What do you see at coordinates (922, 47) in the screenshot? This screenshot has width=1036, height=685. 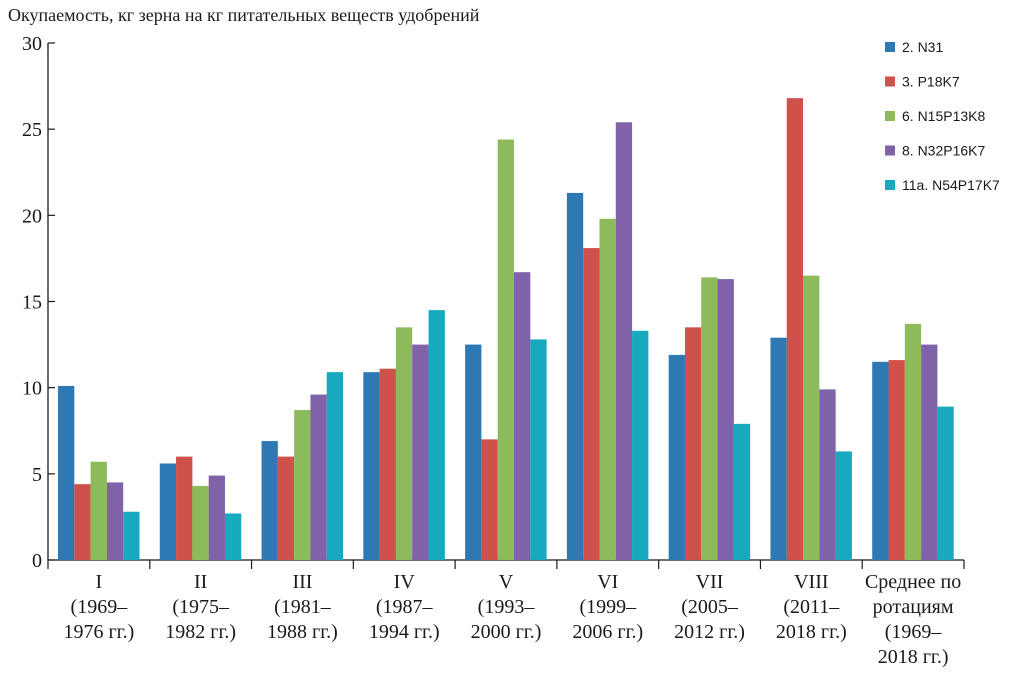 I see `legend-label: 2. N31` at bounding box center [922, 47].